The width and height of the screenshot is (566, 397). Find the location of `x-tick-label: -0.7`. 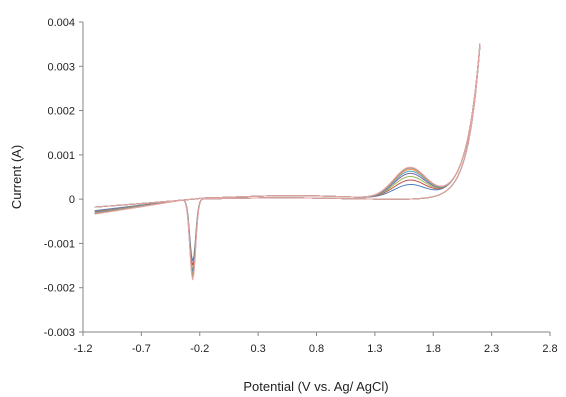

x-tick-label: -0.7 is located at coordinates (141, 349).